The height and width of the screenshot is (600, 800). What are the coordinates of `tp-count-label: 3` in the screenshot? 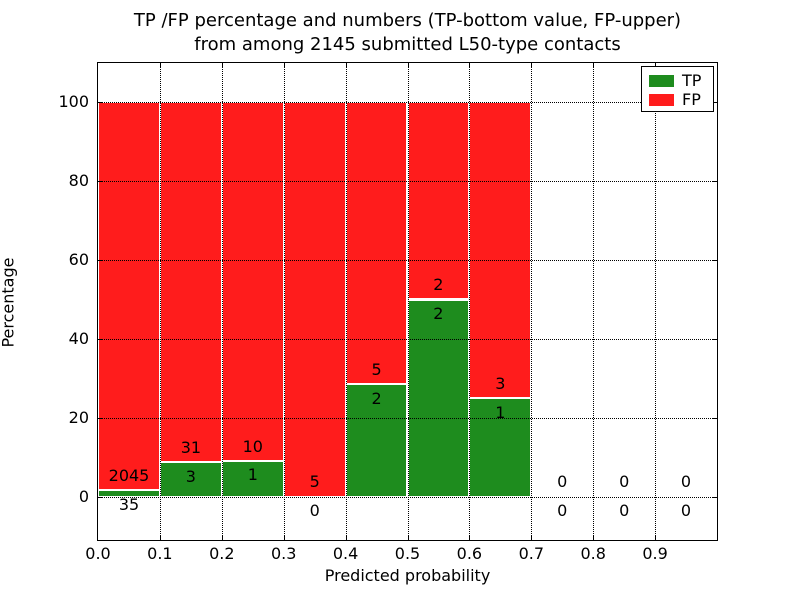 It's located at (190, 476).